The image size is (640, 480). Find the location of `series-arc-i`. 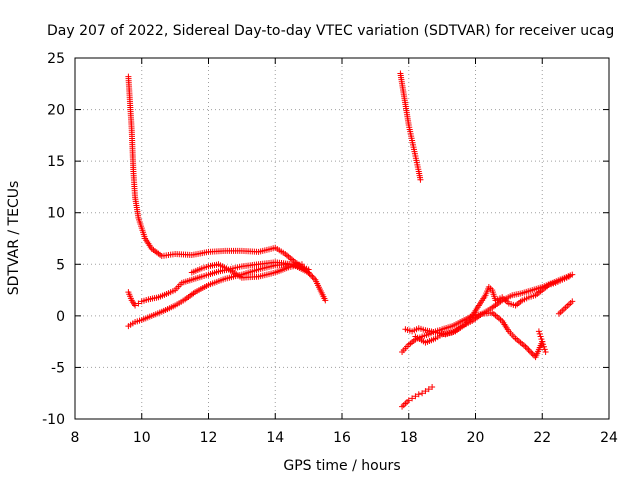

series-arc-i is located at coordinates (417, 397).